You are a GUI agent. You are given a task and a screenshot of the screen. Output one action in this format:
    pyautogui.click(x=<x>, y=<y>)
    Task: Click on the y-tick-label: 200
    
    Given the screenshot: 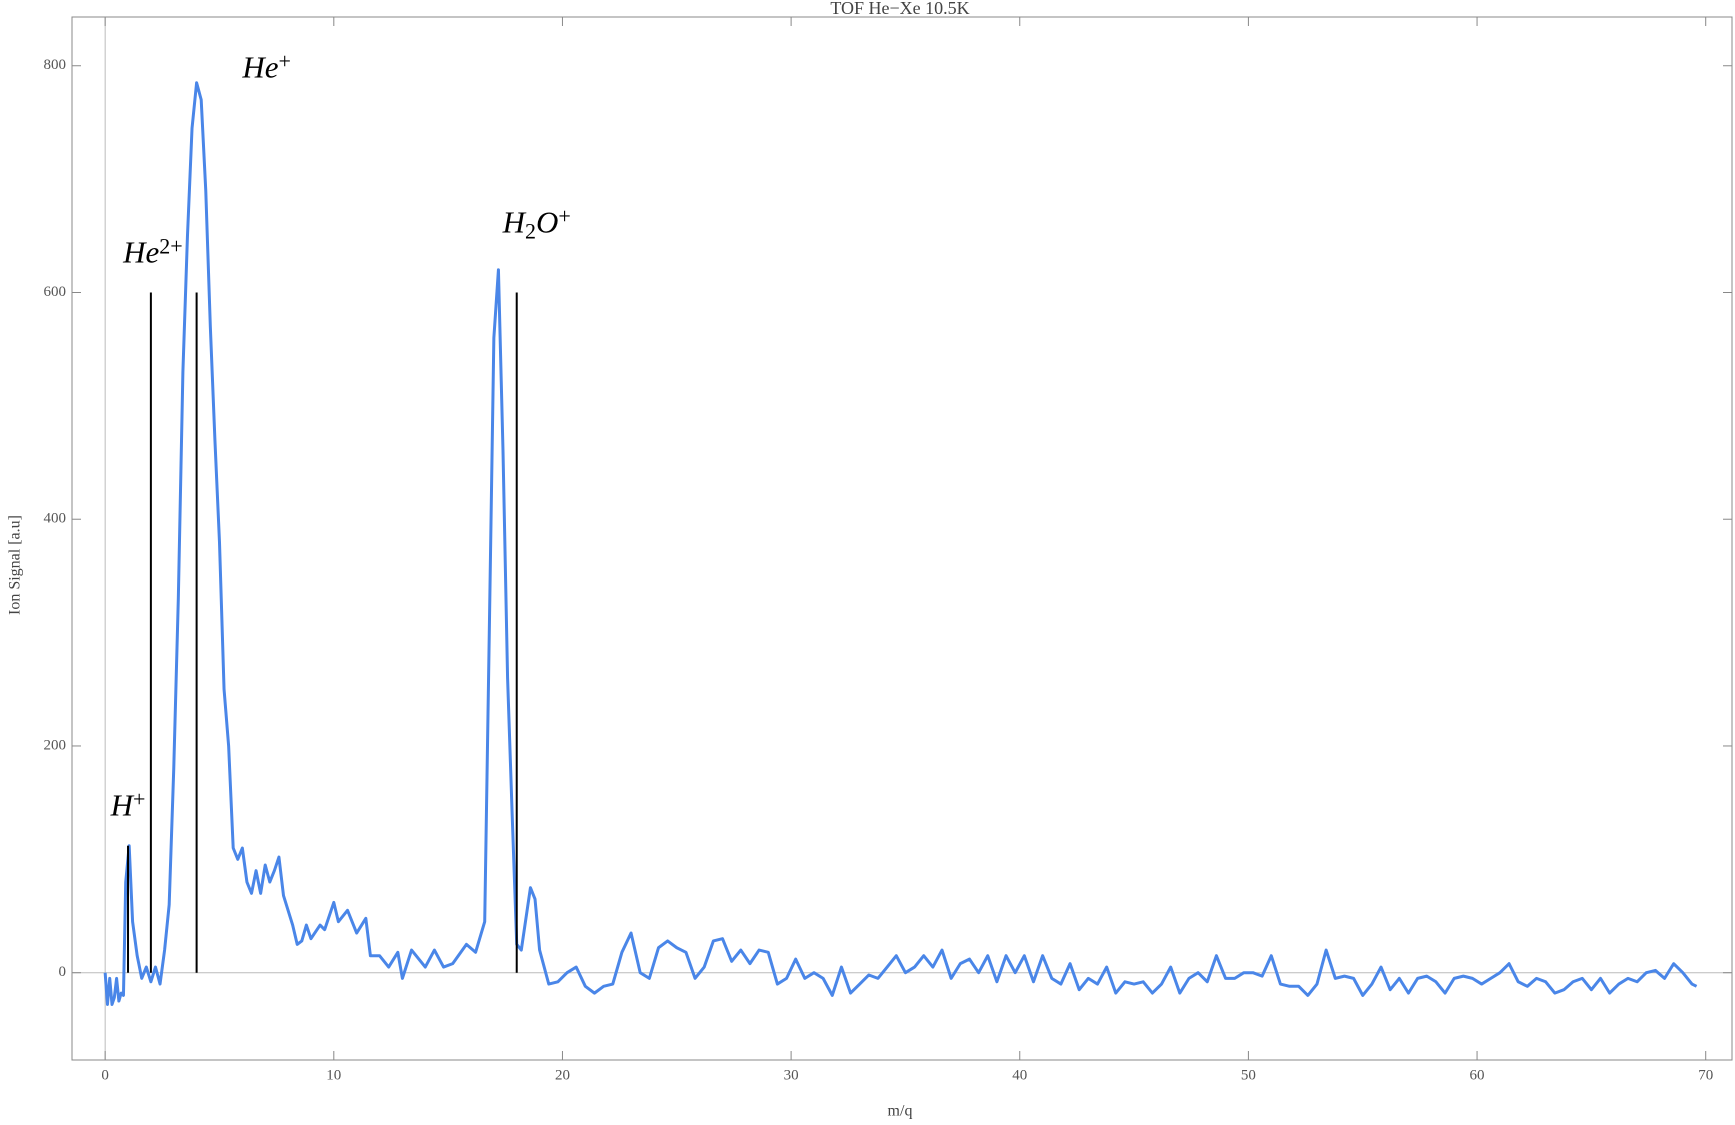 What is the action you would take?
    pyautogui.click(x=55, y=745)
    